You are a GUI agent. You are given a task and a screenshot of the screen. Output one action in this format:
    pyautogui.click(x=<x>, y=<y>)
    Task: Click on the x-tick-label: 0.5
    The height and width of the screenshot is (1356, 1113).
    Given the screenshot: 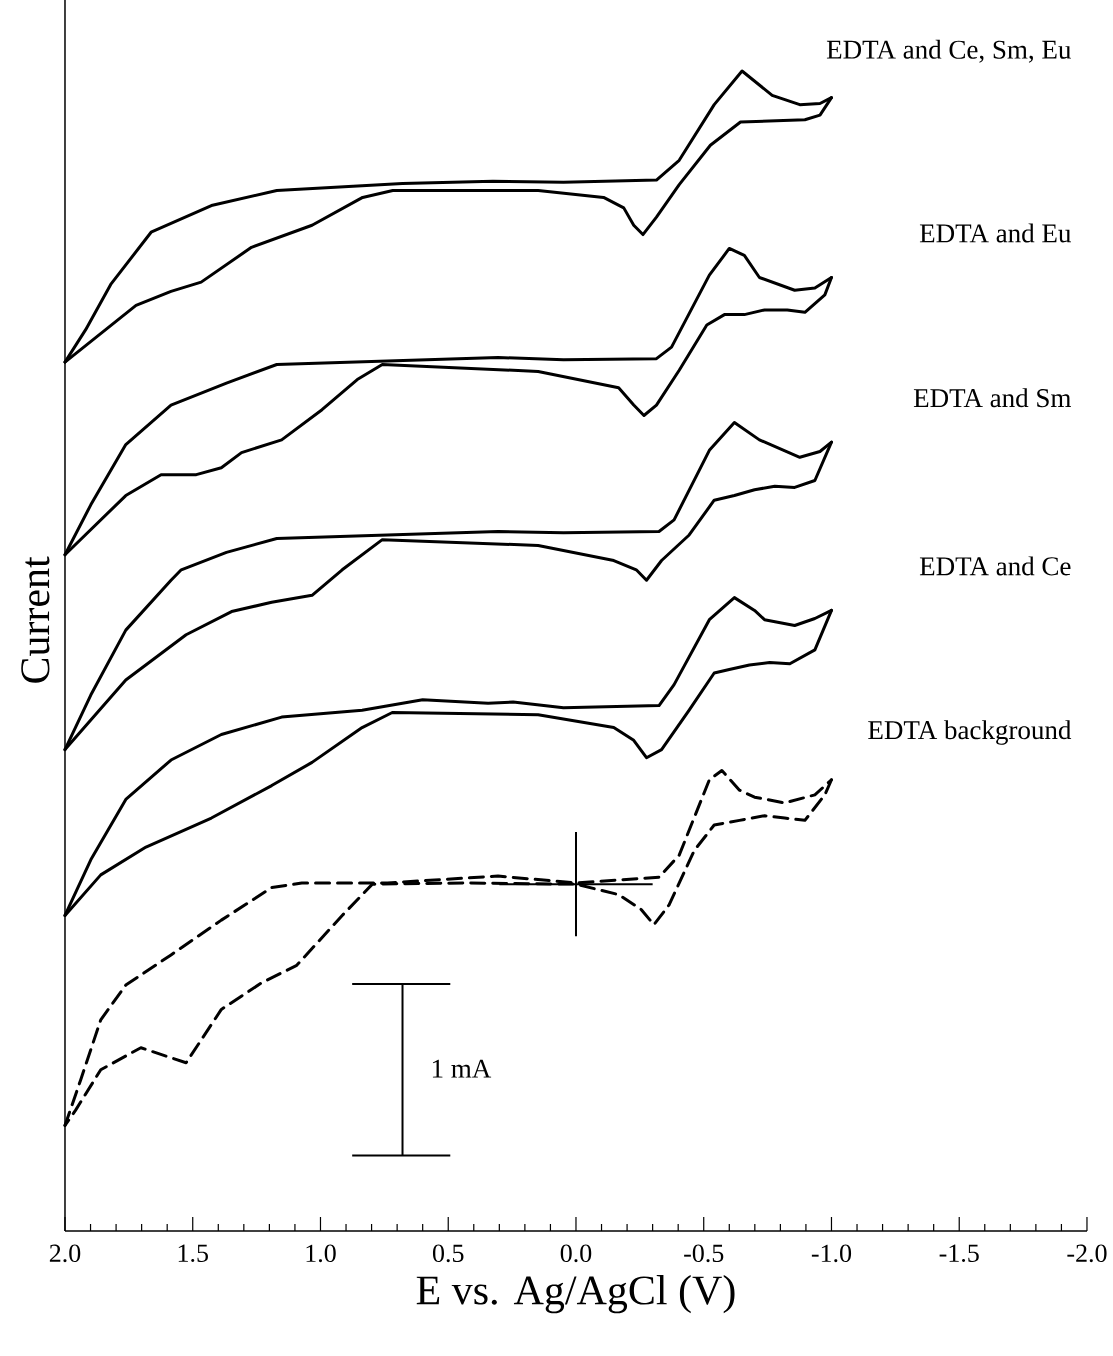 What is the action you would take?
    pyautogui.click(x=448, y=1253)
    